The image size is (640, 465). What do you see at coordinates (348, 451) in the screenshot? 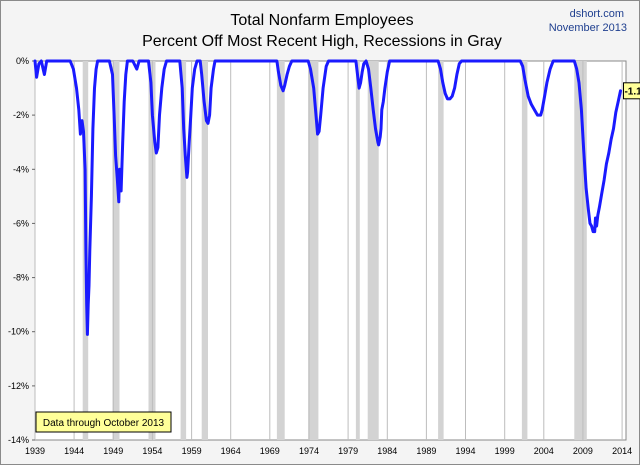
I see `x-tick-label: 1979` at bounding box center [348, 451].